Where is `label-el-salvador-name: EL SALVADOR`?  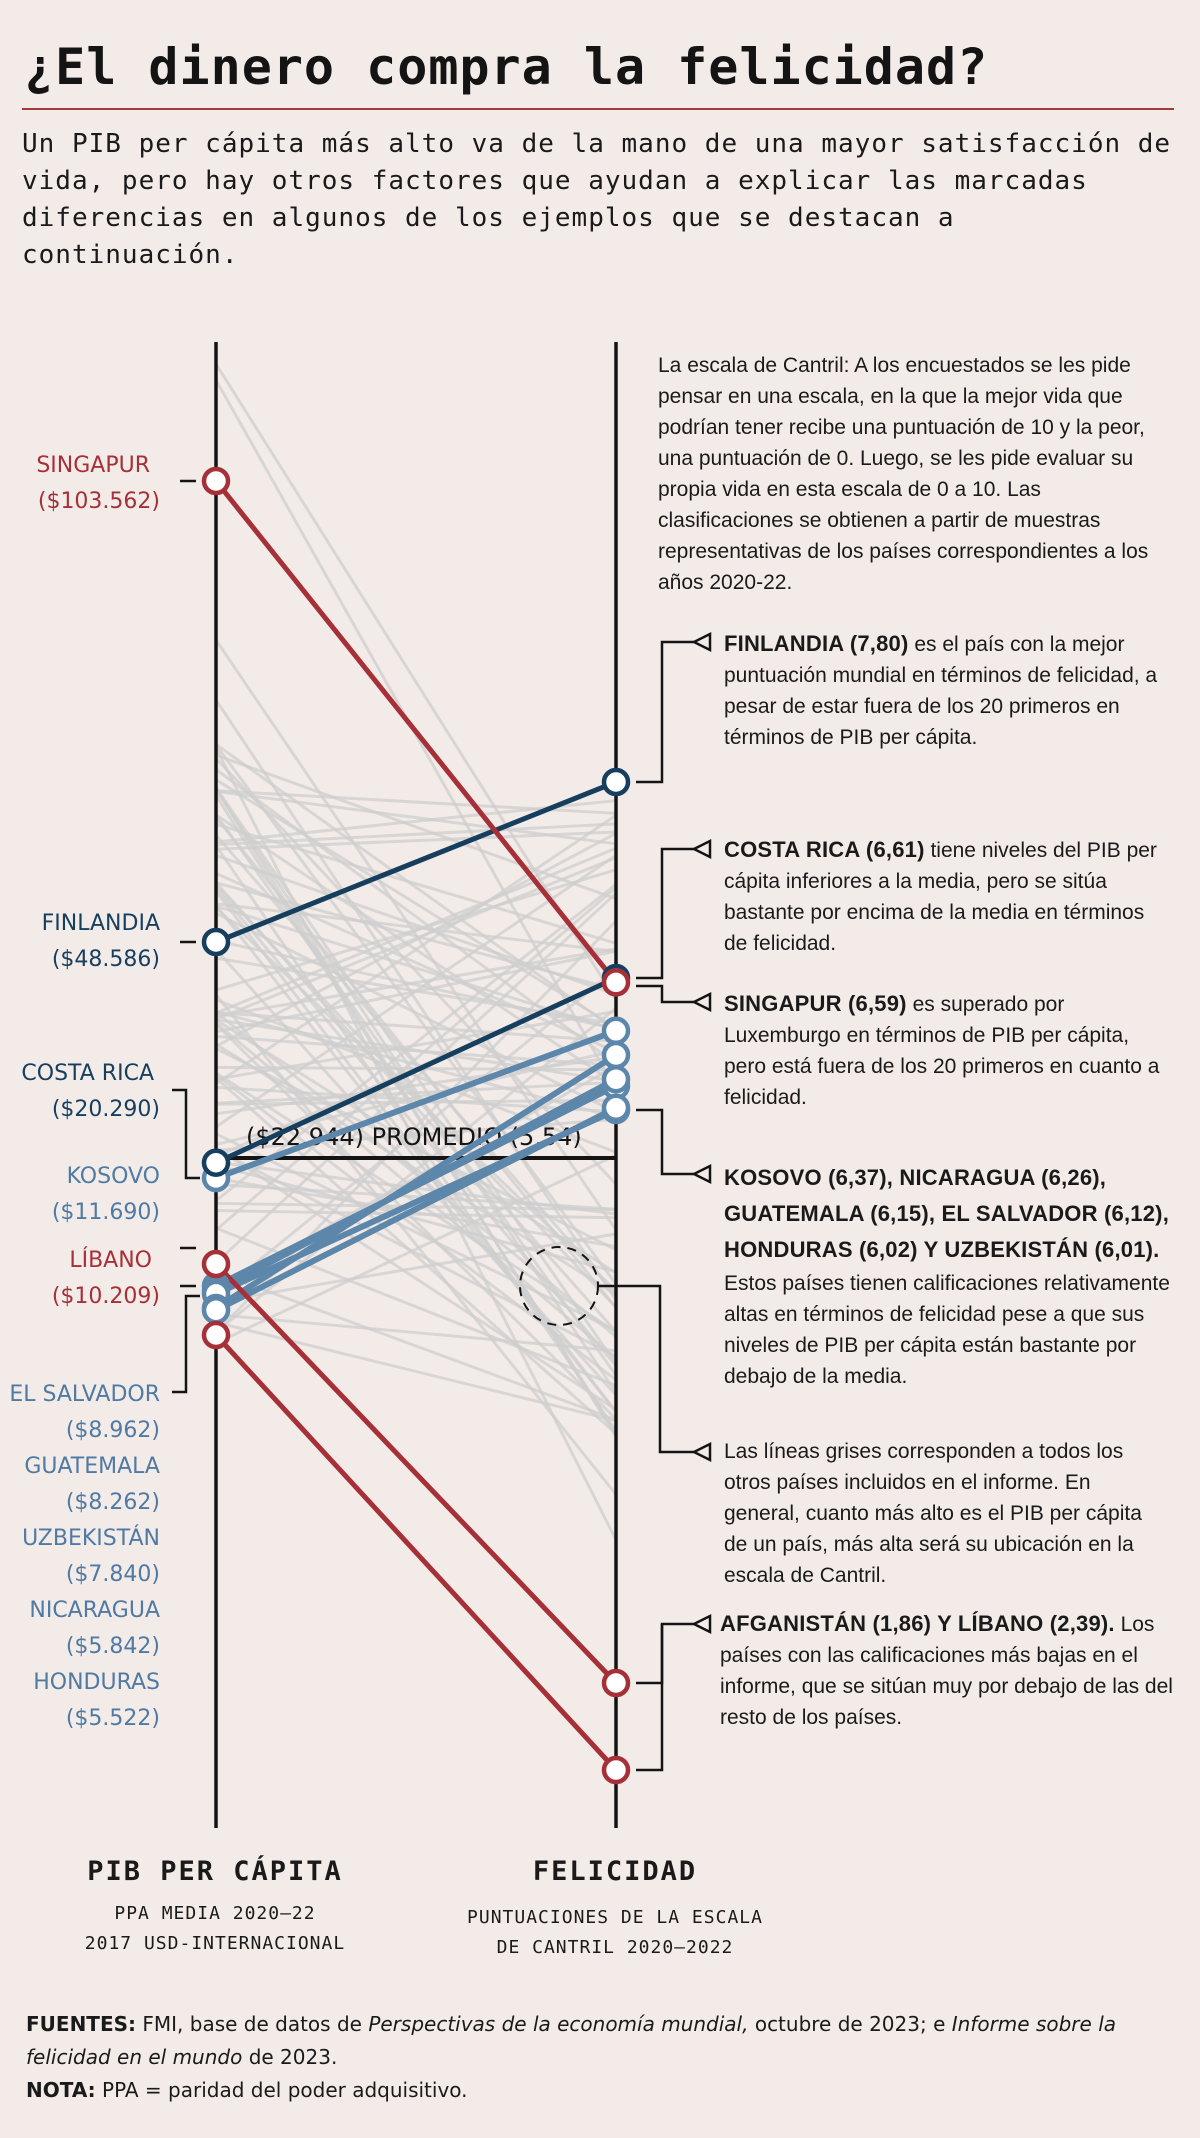
label-el-salvador-name: EL SALVADOR is located at coordinates (84, 1394).